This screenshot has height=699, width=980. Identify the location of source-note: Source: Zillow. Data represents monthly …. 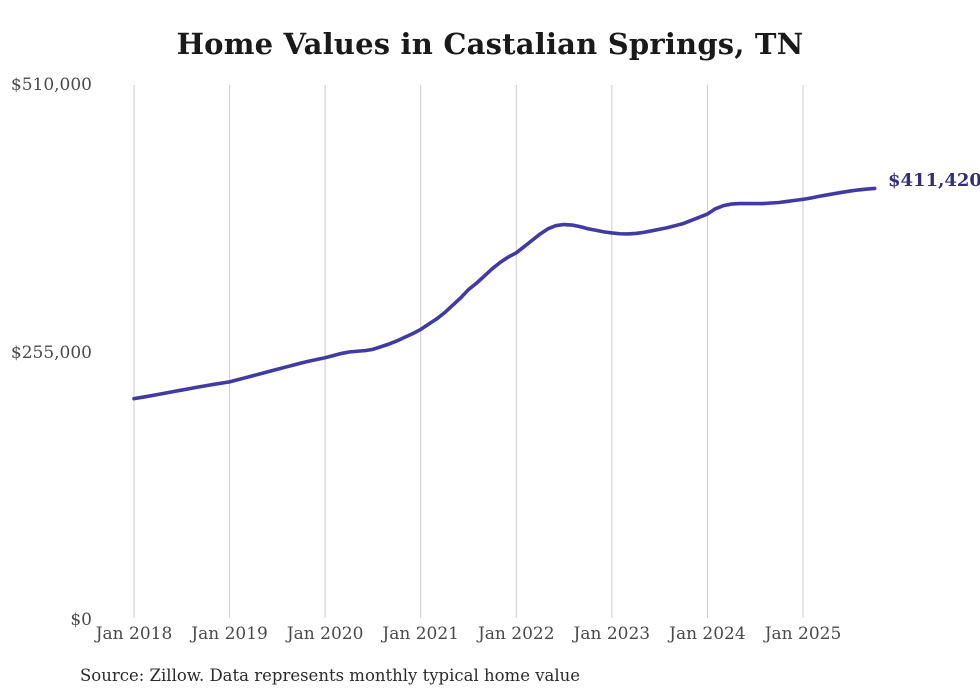
(330, 675).